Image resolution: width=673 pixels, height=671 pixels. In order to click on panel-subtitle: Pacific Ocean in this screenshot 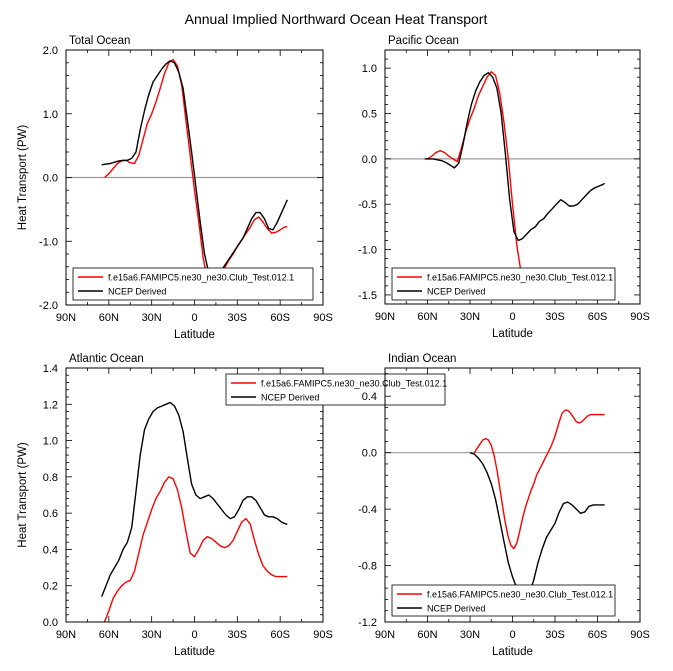, I will do `click(423, 41)`.